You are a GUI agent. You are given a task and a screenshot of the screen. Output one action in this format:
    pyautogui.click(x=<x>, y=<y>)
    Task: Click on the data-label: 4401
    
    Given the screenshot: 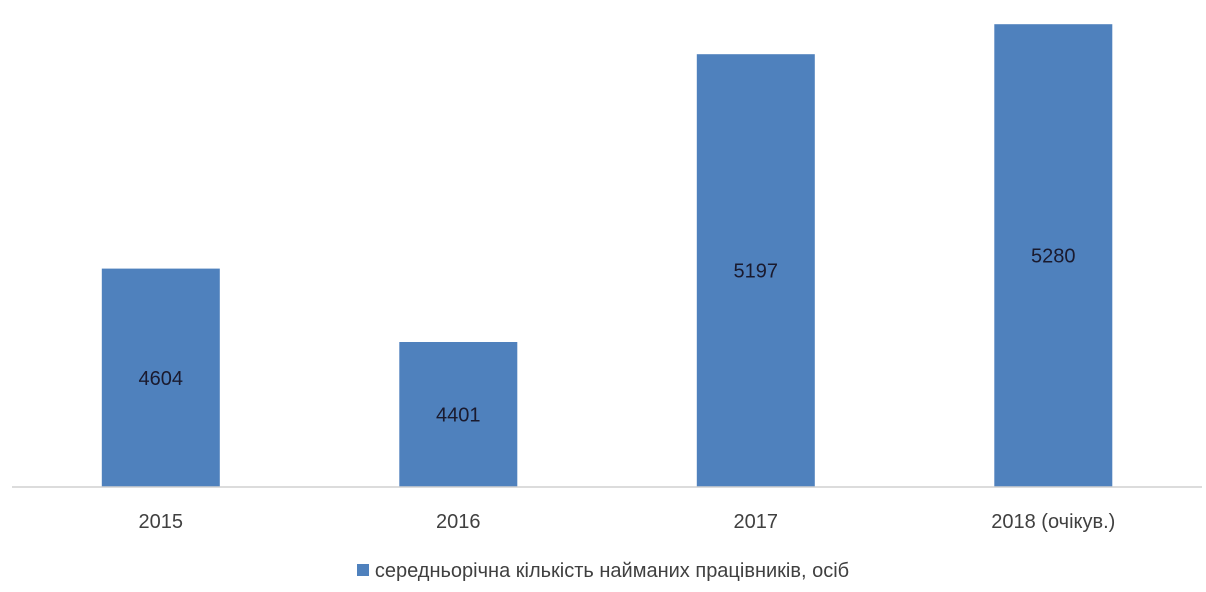 What is the action you would take?
    pyautogui.click(x=458, y=416)
    